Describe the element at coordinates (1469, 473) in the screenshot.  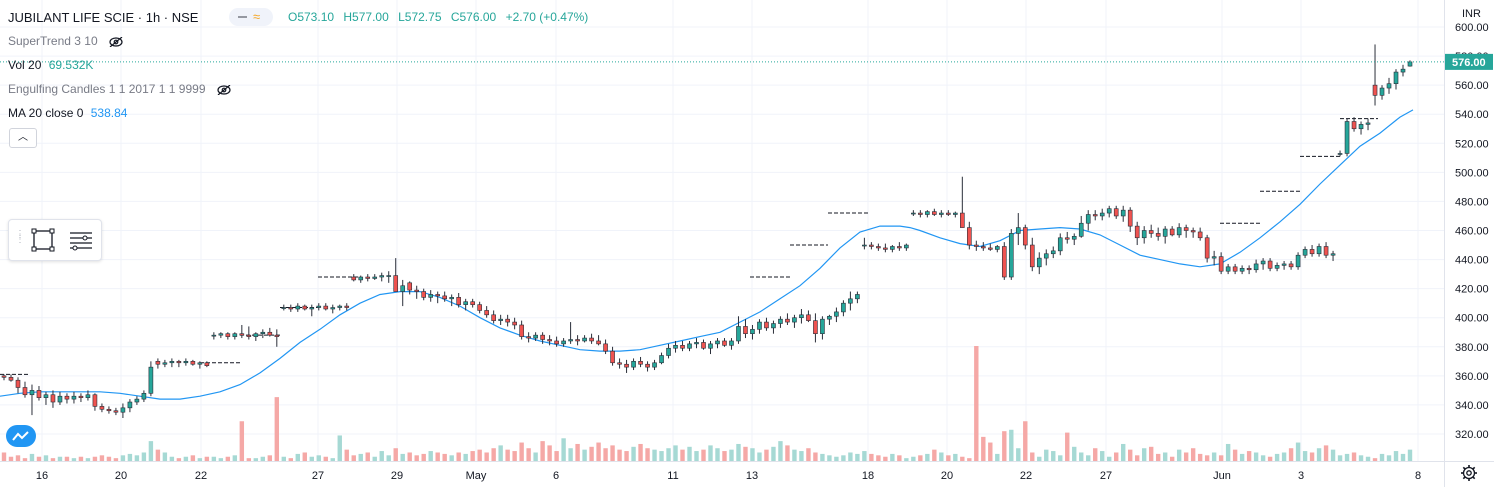
I see `gear-icon` at that location.